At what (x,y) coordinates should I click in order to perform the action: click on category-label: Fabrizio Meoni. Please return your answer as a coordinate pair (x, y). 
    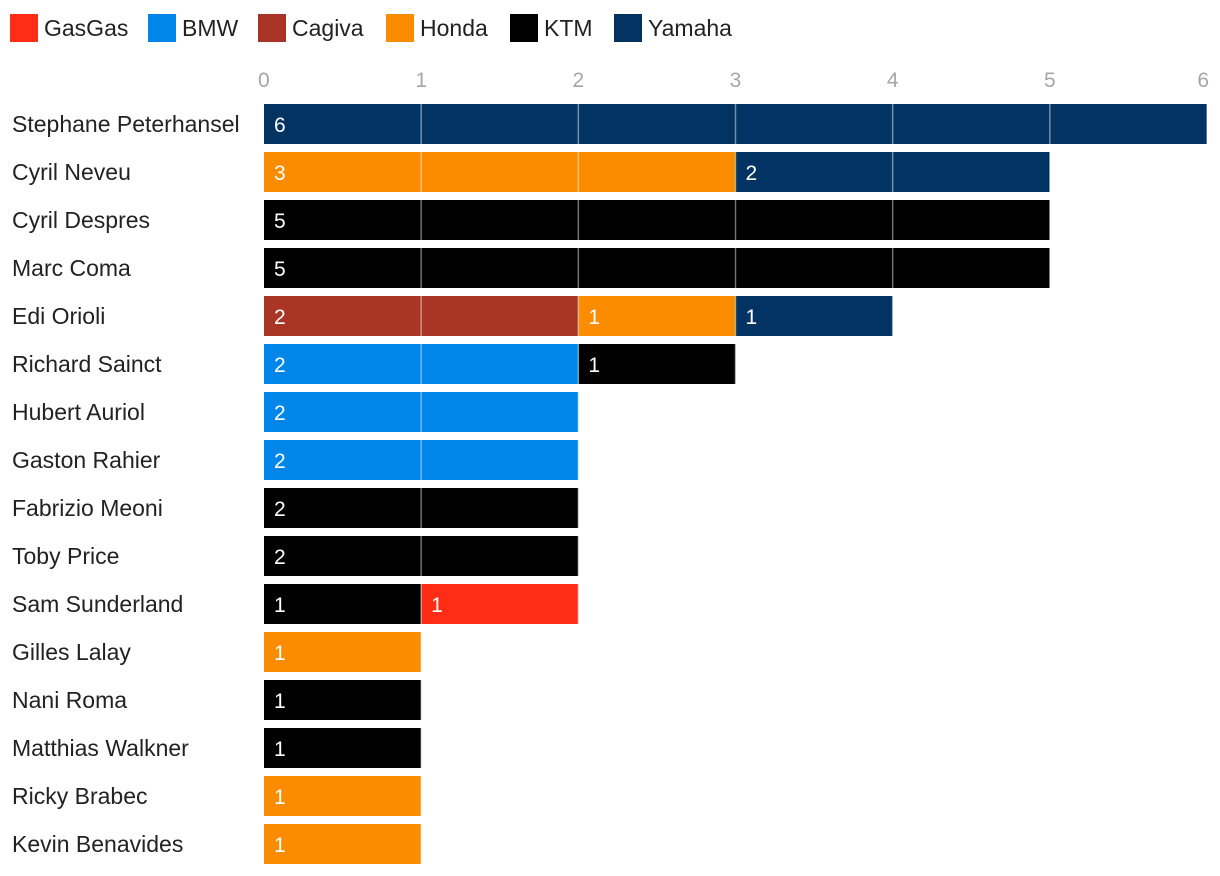
    Looking at the image, I should click on (87, 508).